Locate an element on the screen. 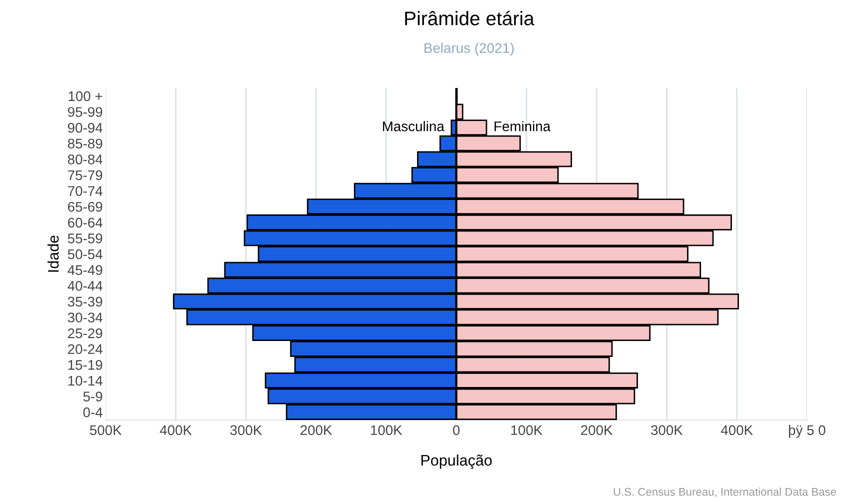 Image resolution: width=845 pixels, height=503 pixels. y-tick-label: 50-54 is located at coordinates (85, 254).